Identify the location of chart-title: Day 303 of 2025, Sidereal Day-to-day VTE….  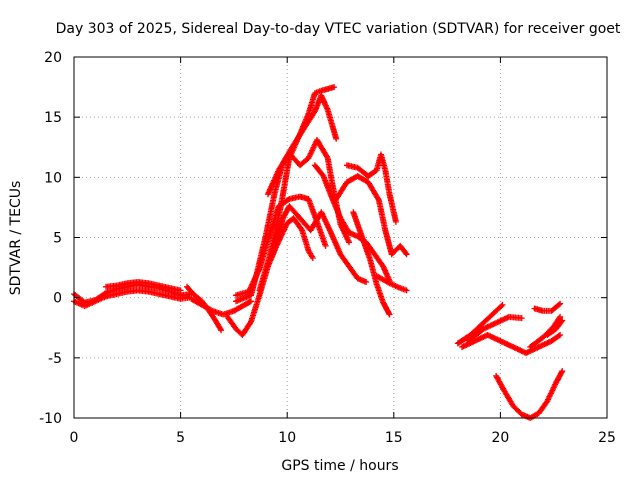
(338, 29).